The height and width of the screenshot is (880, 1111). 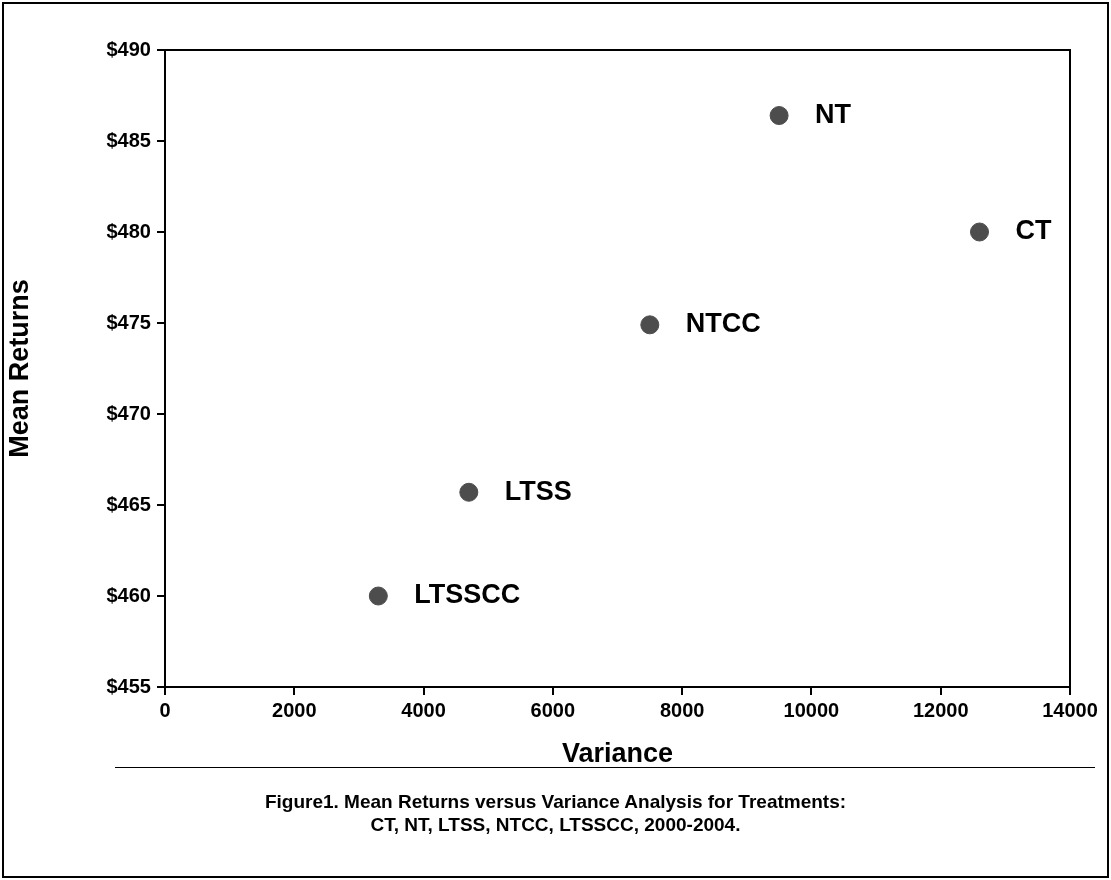 What do you see at coordinates (18, 368) in the screenshot?
I see `y-axis-title: Mean Returns` at bounding box center [18, 368].